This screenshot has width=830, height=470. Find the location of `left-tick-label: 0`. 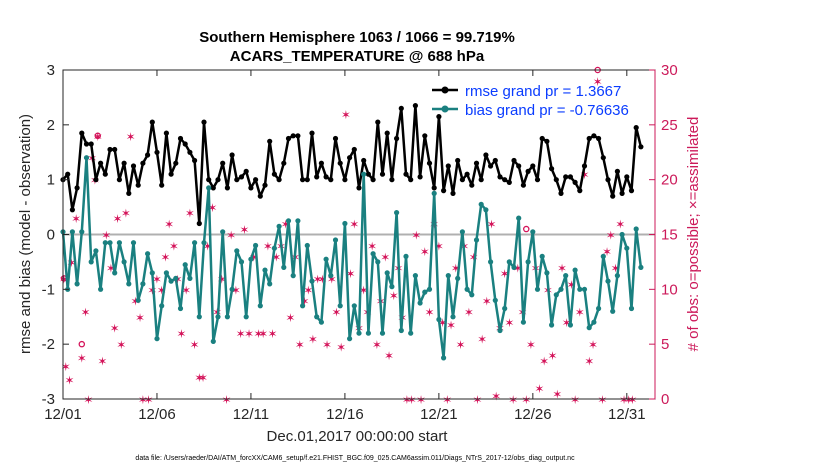

left-tick-label: 0 is located at coordinates (51, 235).